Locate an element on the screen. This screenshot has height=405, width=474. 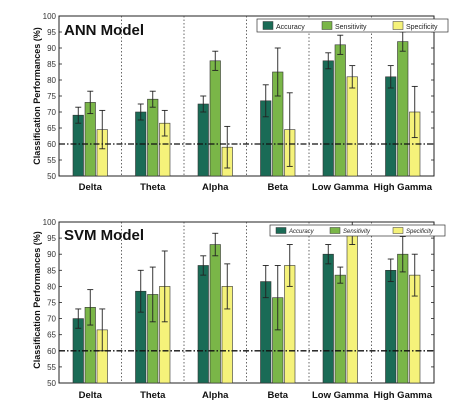
ann-category-label: High Gamma is located at coordinates (402, 187).